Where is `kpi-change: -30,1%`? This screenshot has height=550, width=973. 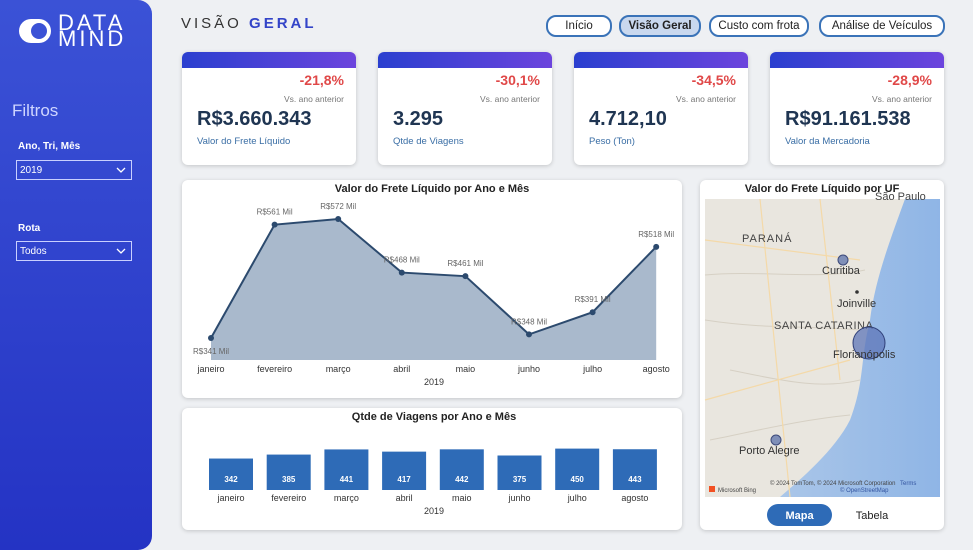 kpi-change: -30,1% is located at coordinates (517, 80).